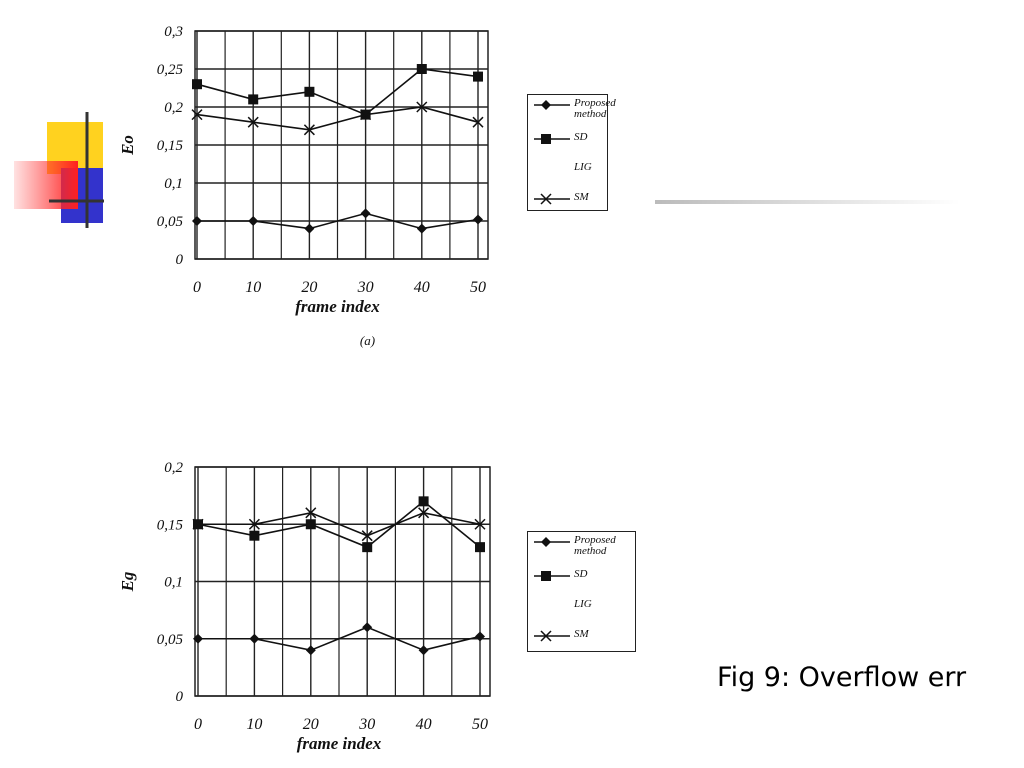 The width and height of the screenshot is (1024, 768). What do you see at coordinates (170, 70) in the screenshot?
I see `y-tick-label: 0,25` at bounding box center [170, 70].